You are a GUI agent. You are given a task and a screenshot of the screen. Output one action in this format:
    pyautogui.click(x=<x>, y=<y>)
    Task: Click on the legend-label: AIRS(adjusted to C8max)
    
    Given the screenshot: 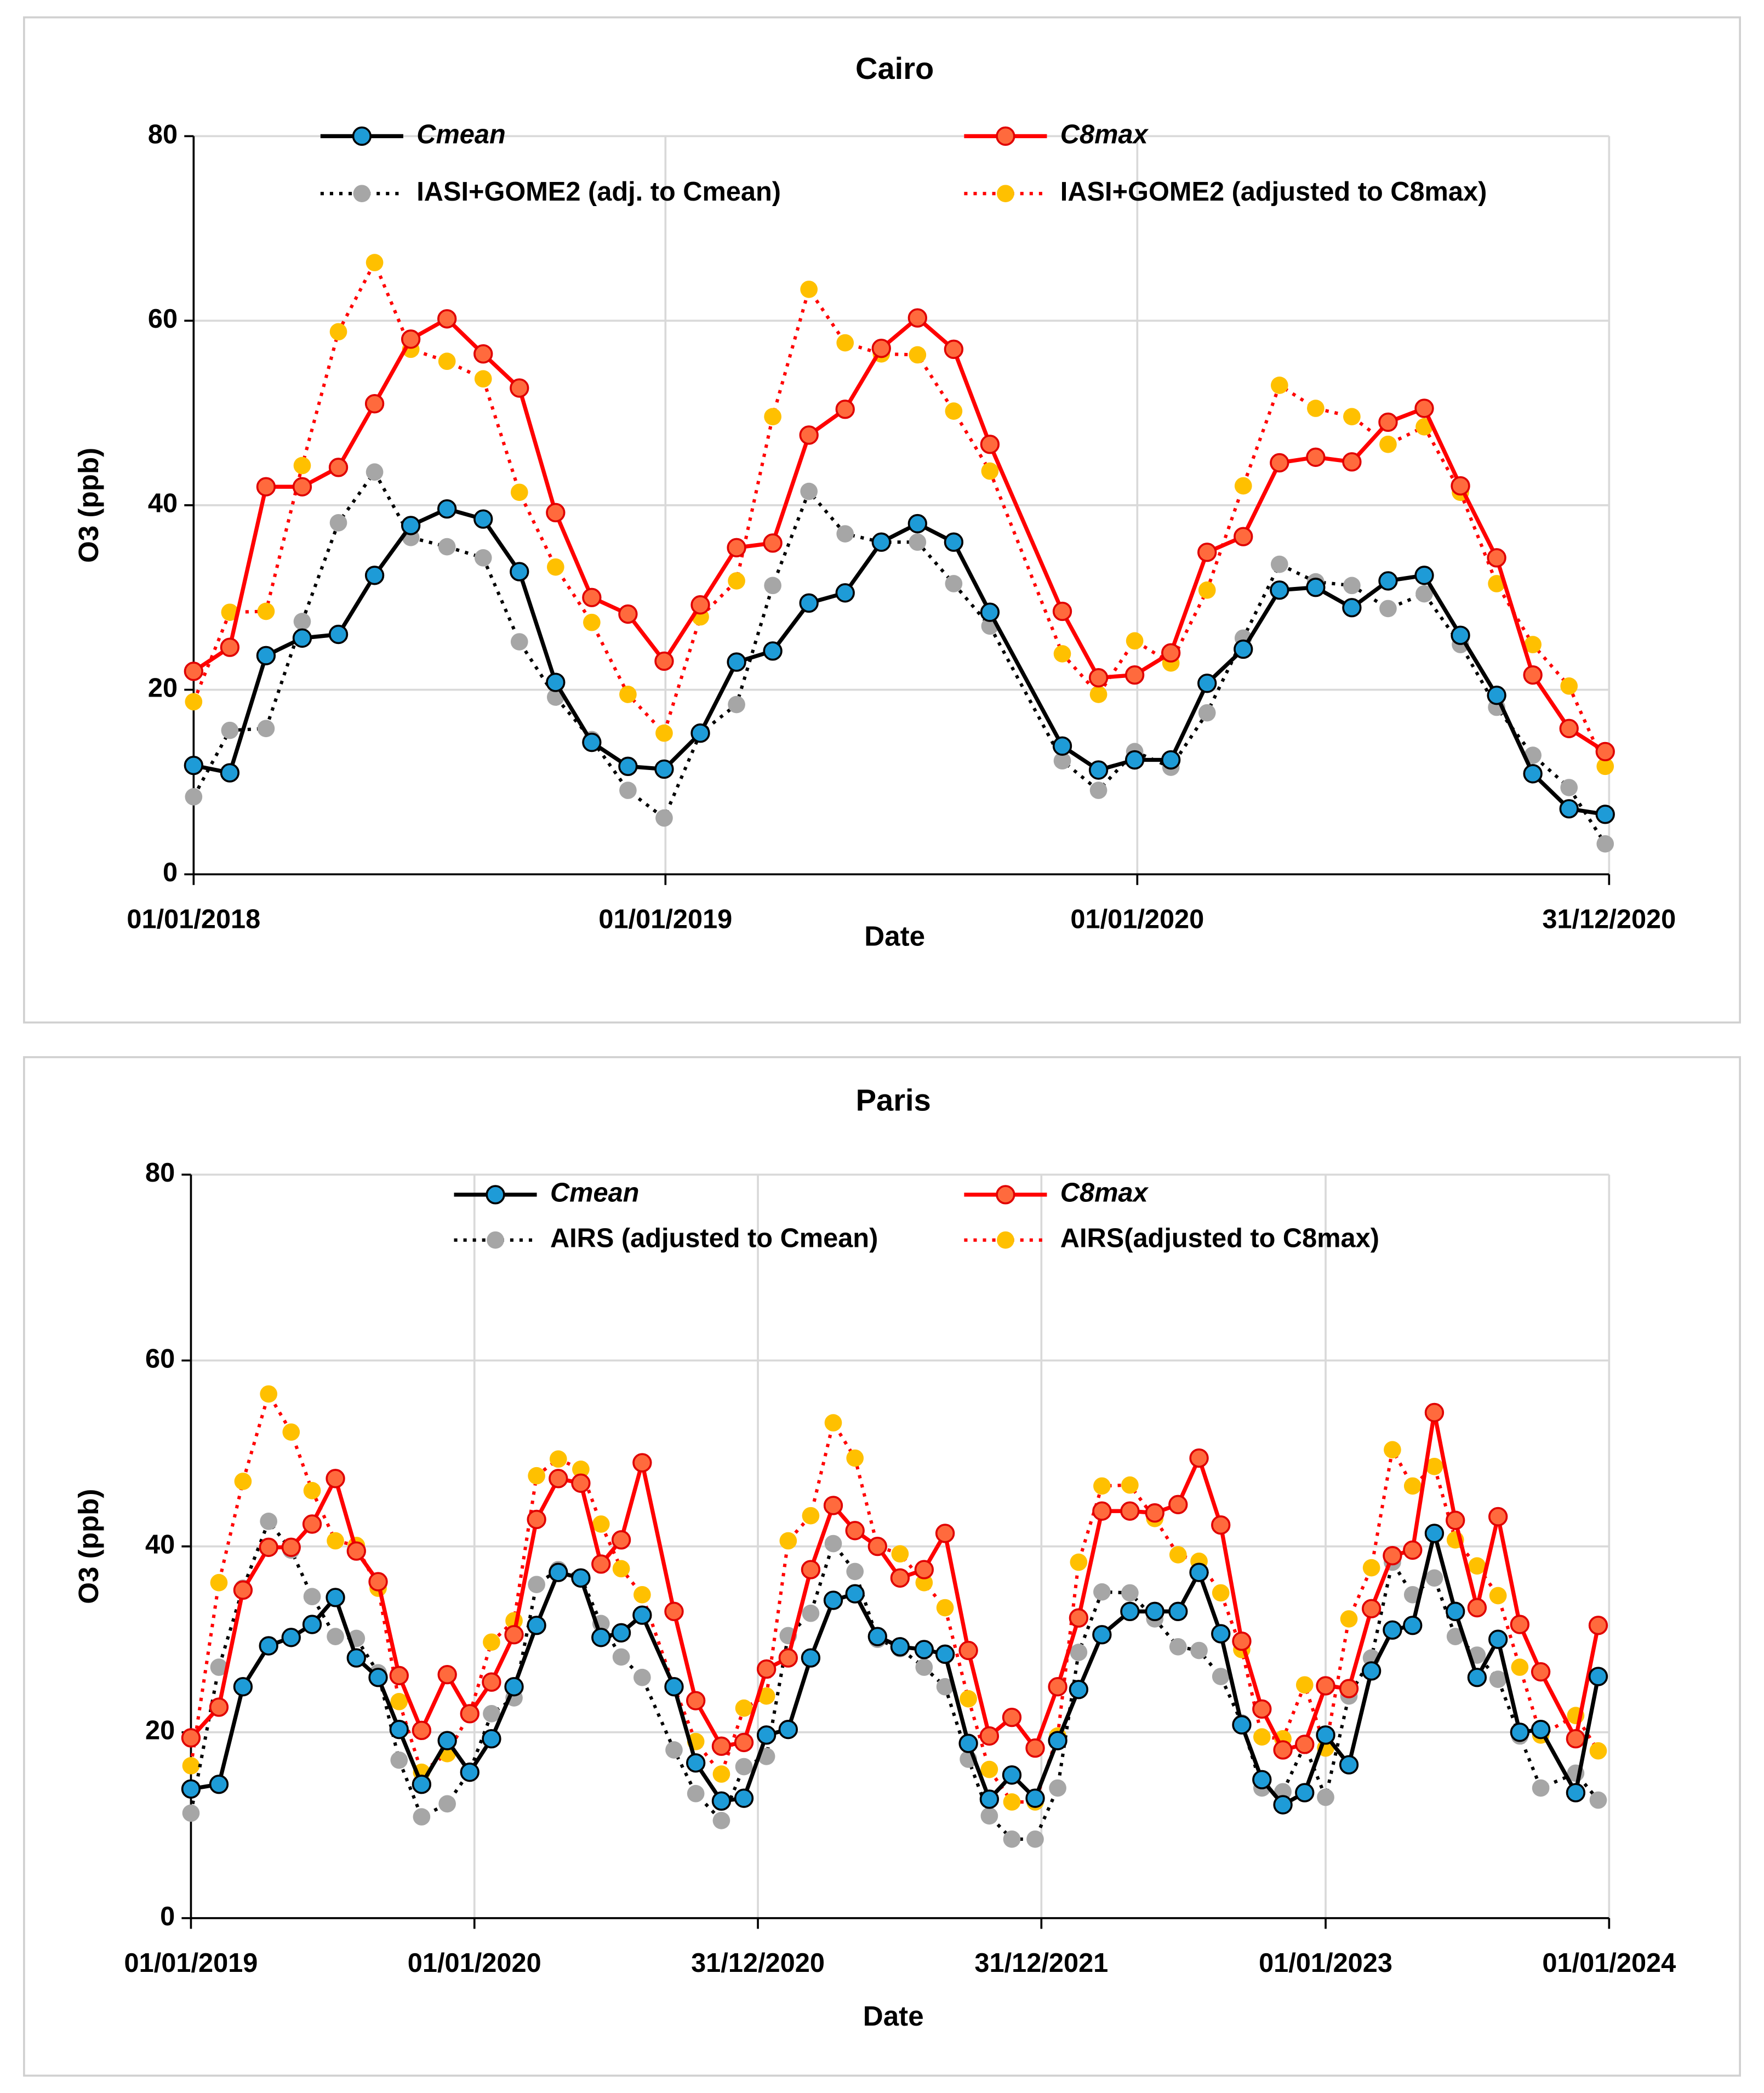 What is the action you would take?
    pyautogui.click(x=1220, y=1238)
    